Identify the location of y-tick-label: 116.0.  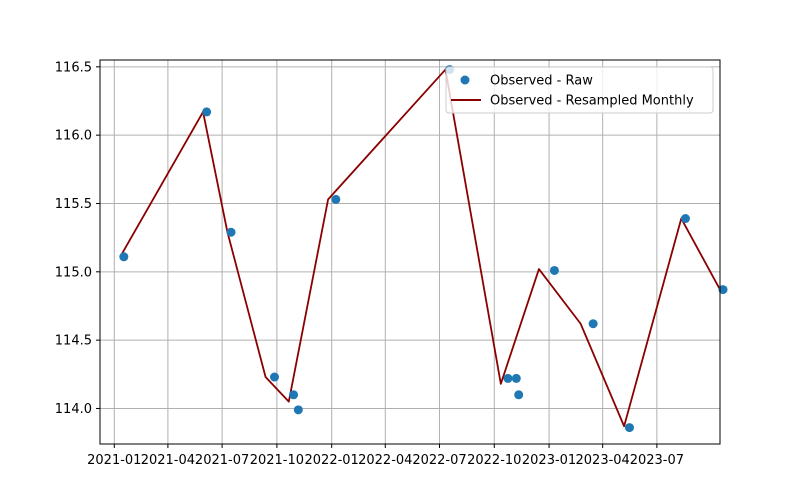
(73, 136).